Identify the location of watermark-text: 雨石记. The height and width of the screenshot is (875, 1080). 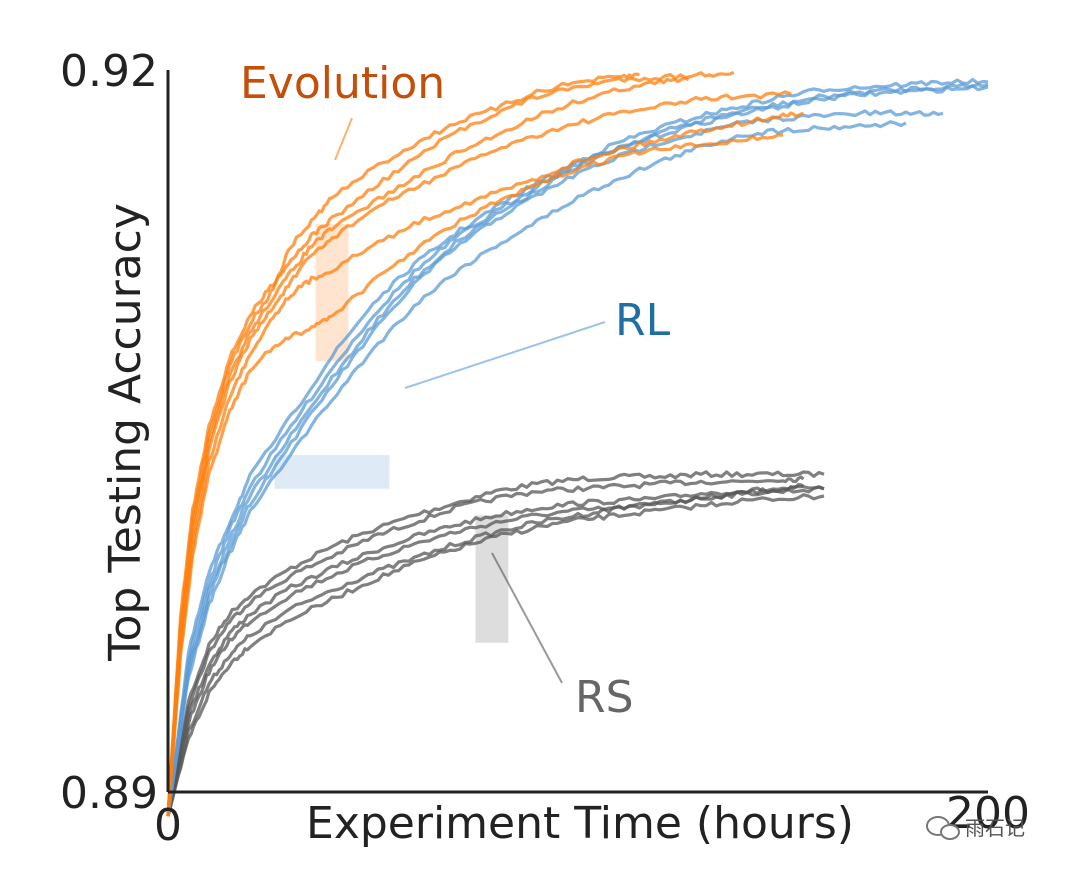
(995, 828).